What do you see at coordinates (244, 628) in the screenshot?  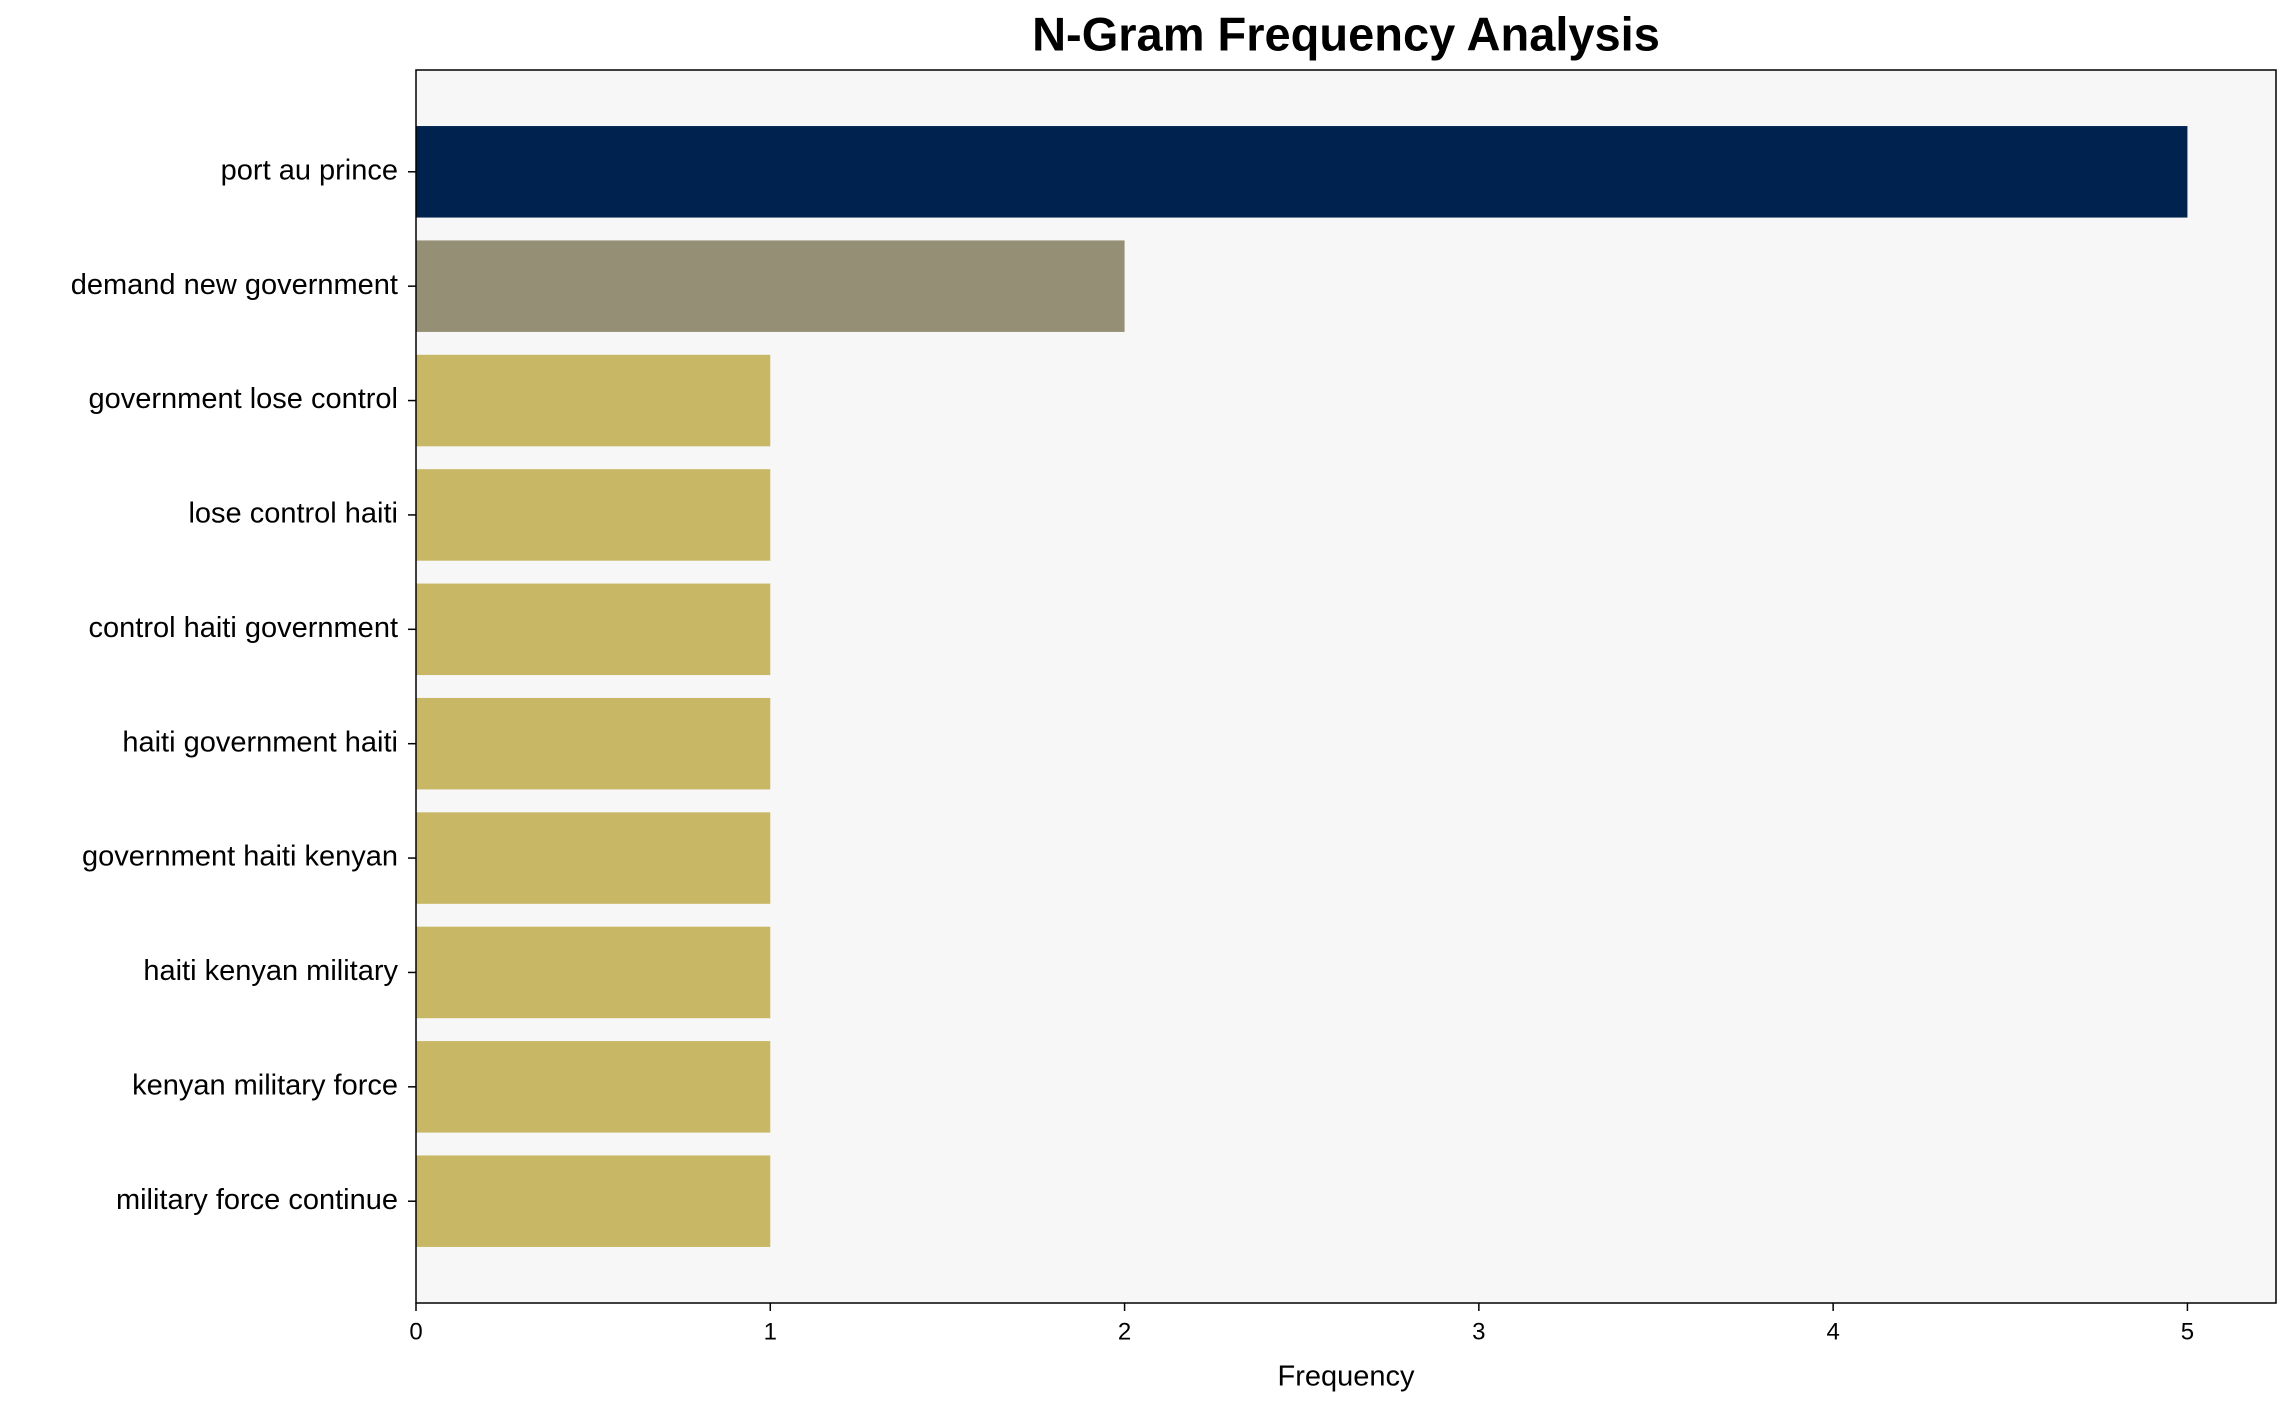 I see `y-tick-label: control haiti government` at bounding box center [244, 628].